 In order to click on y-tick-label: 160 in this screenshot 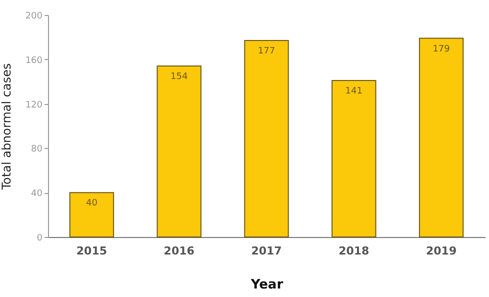, I will do `click(34, 61)`.